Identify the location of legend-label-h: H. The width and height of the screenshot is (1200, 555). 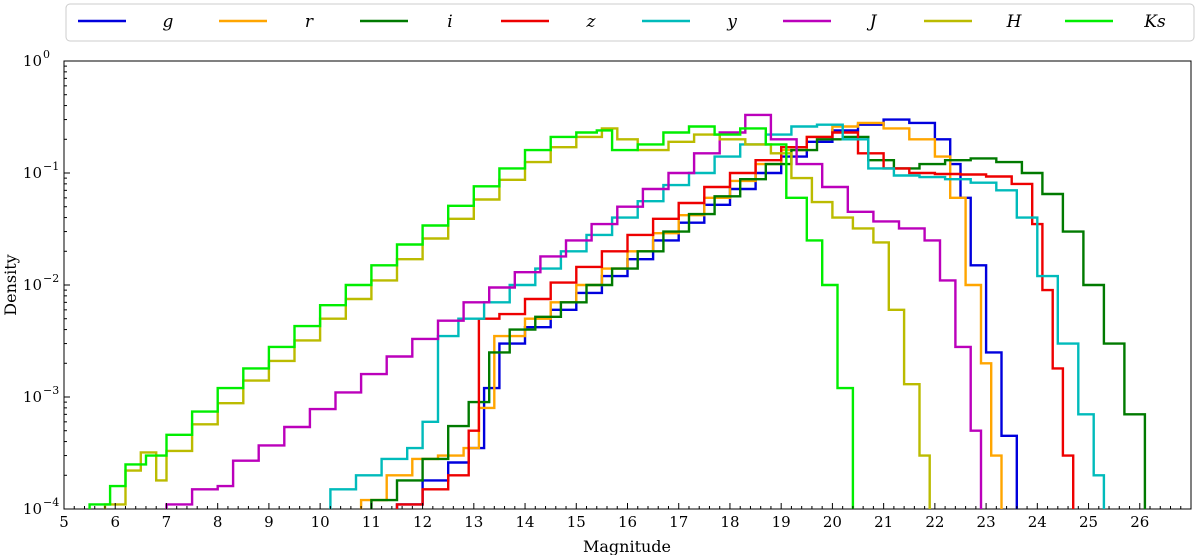
(1014, 22).